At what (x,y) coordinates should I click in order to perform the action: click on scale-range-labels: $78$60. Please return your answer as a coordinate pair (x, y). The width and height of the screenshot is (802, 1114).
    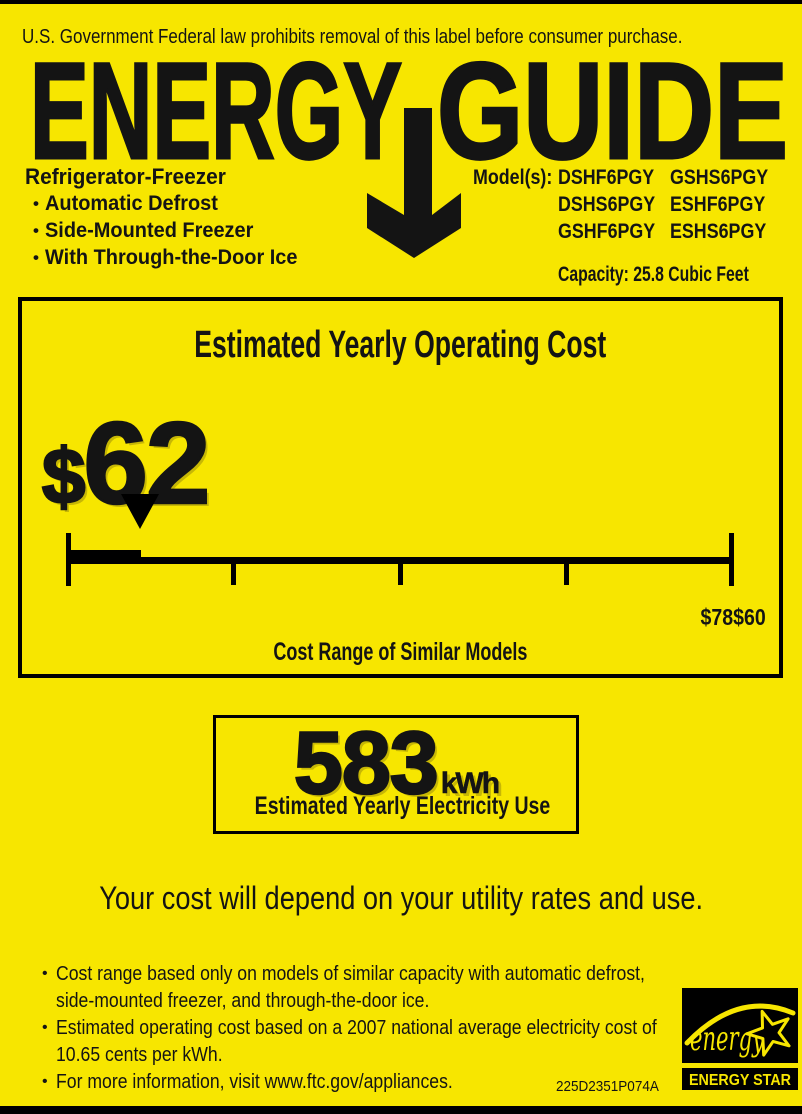
    Looking at the image, I should click on (727, 617).